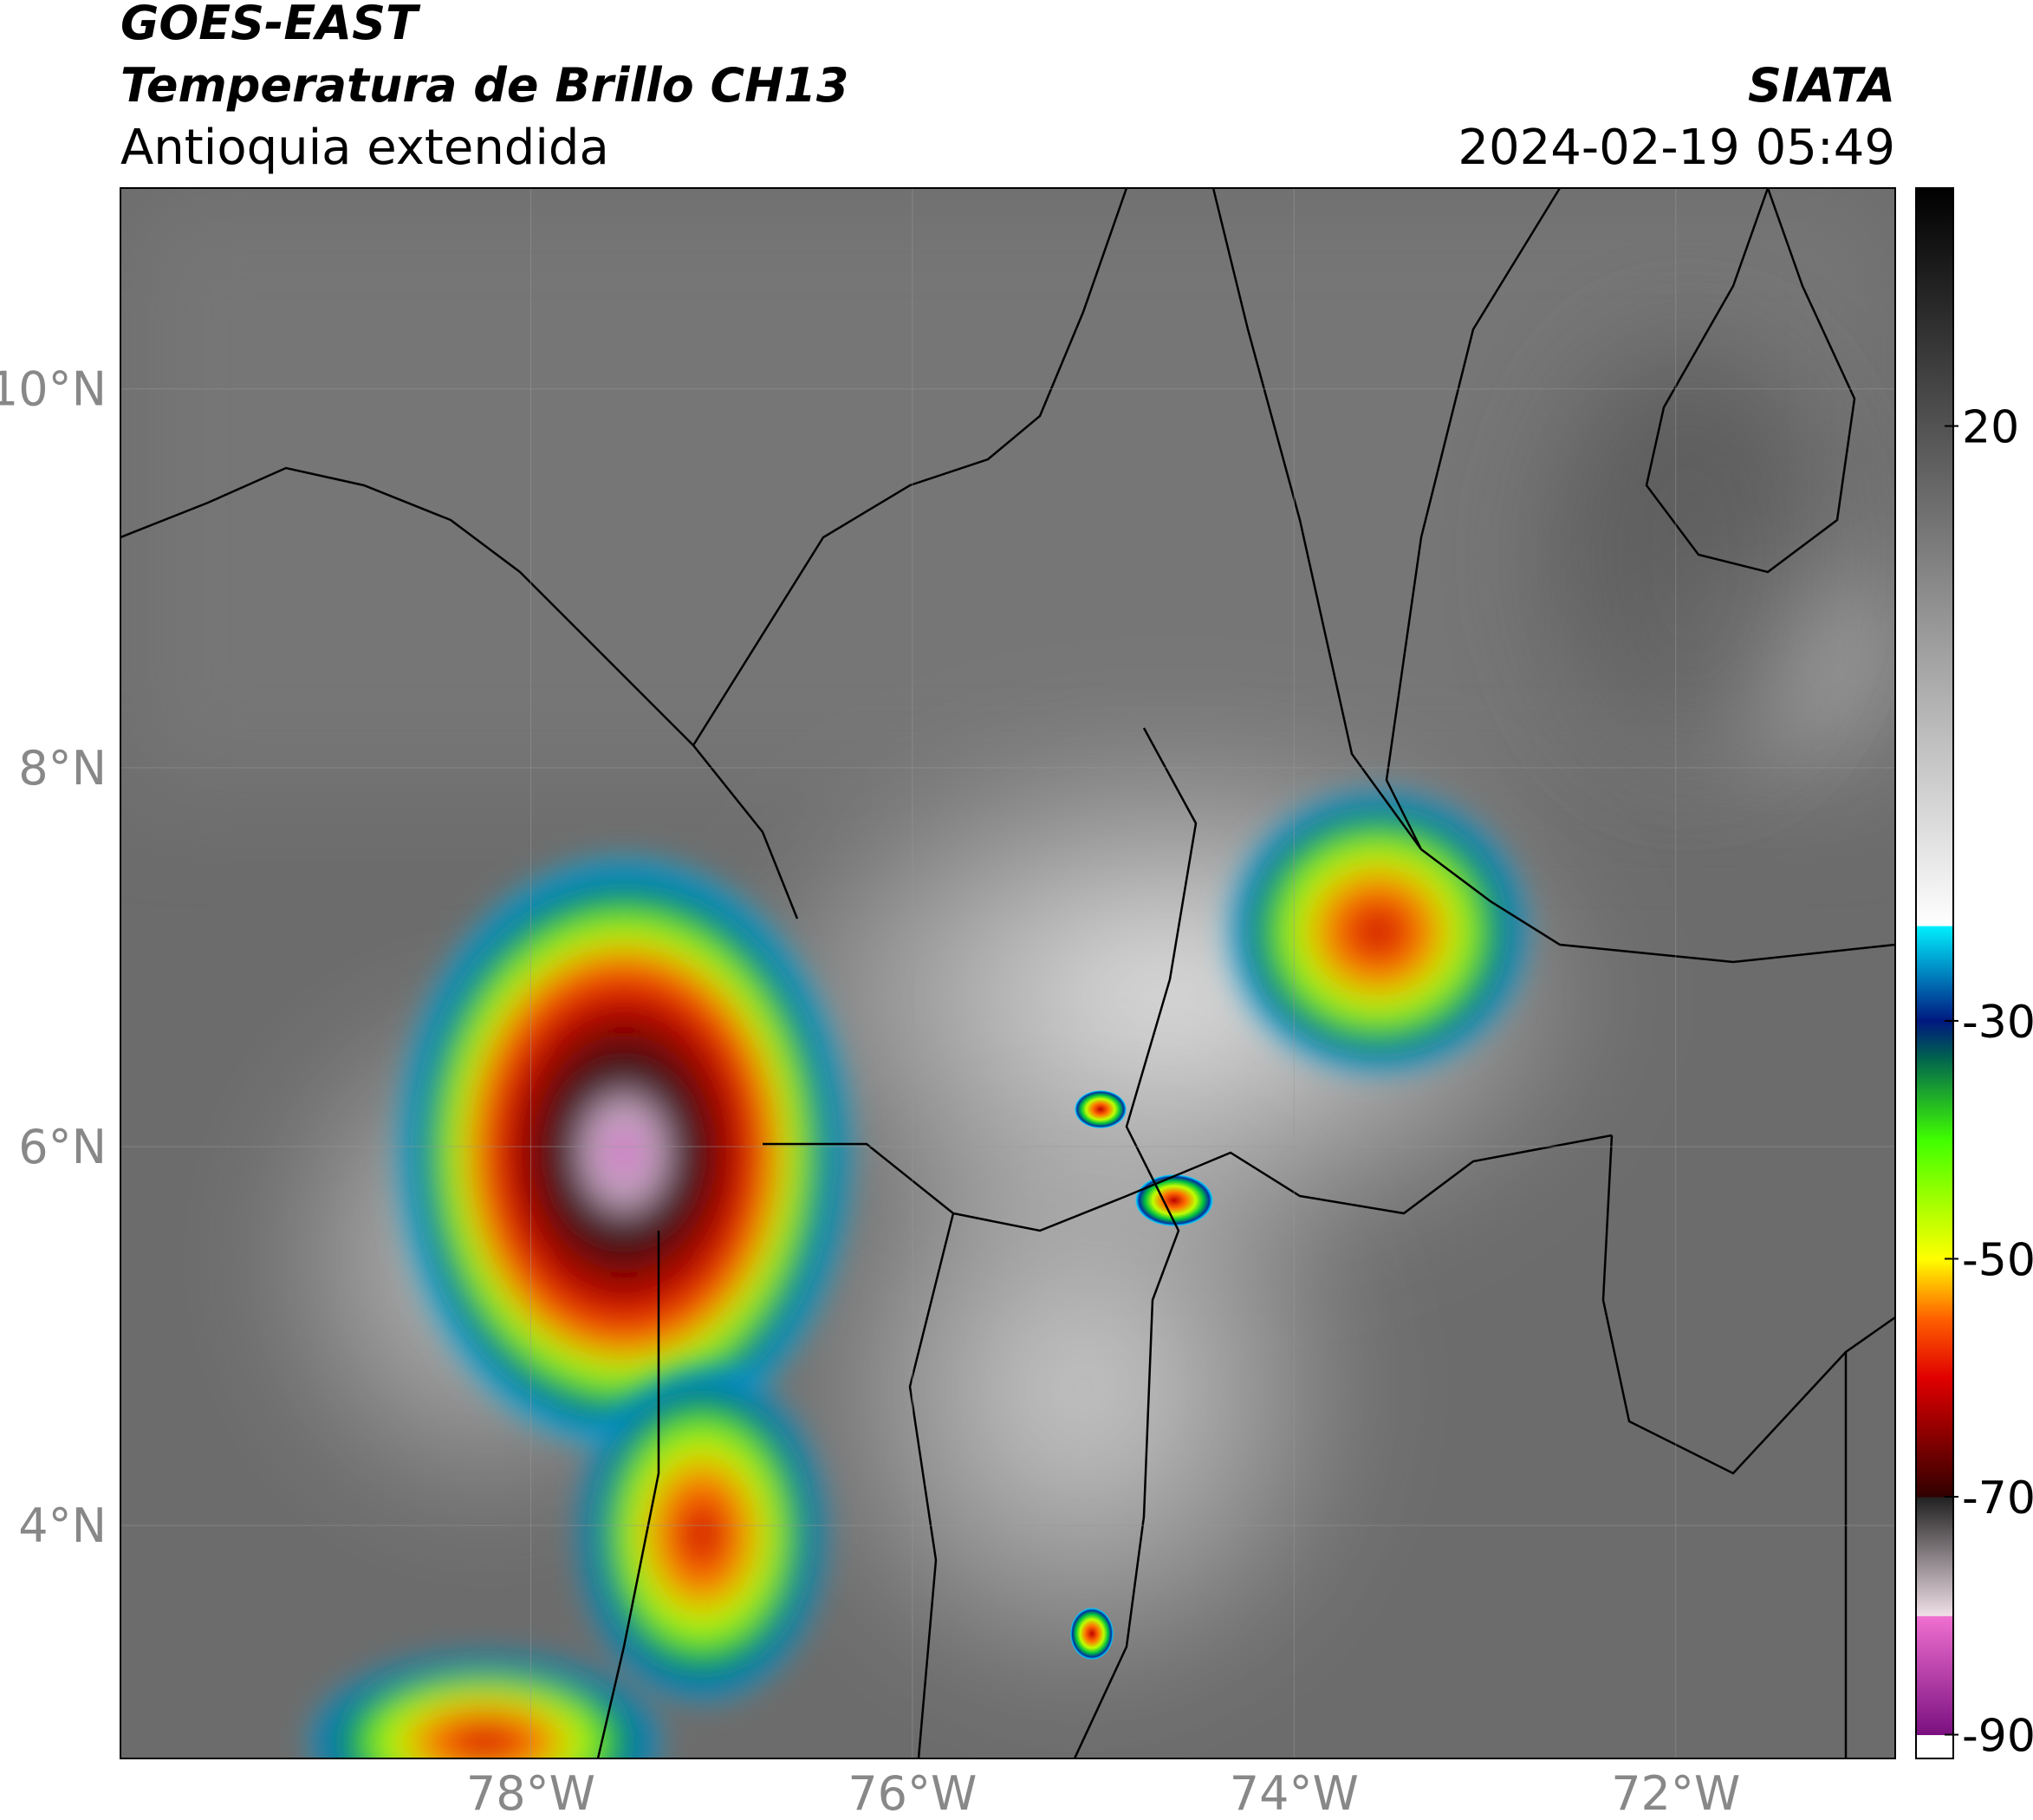  I want to click on y-tick-label: 4°N, so click(63, 1525).